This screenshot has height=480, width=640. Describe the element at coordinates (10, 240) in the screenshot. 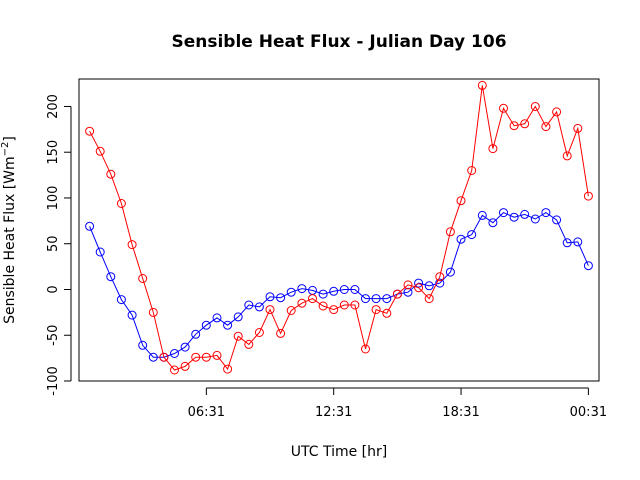

I see `y-axis-label-main: Sensible Heat Flux [Wm` at that location.